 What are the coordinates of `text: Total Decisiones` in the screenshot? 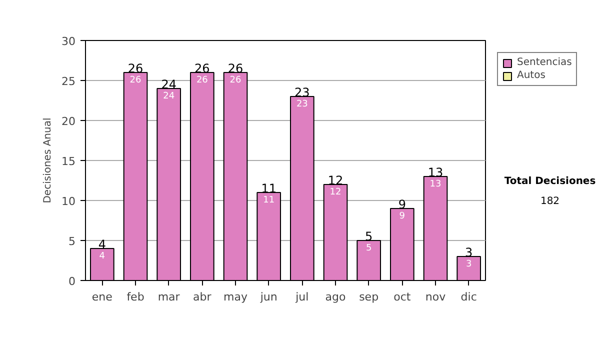 It's located at (550, 182).